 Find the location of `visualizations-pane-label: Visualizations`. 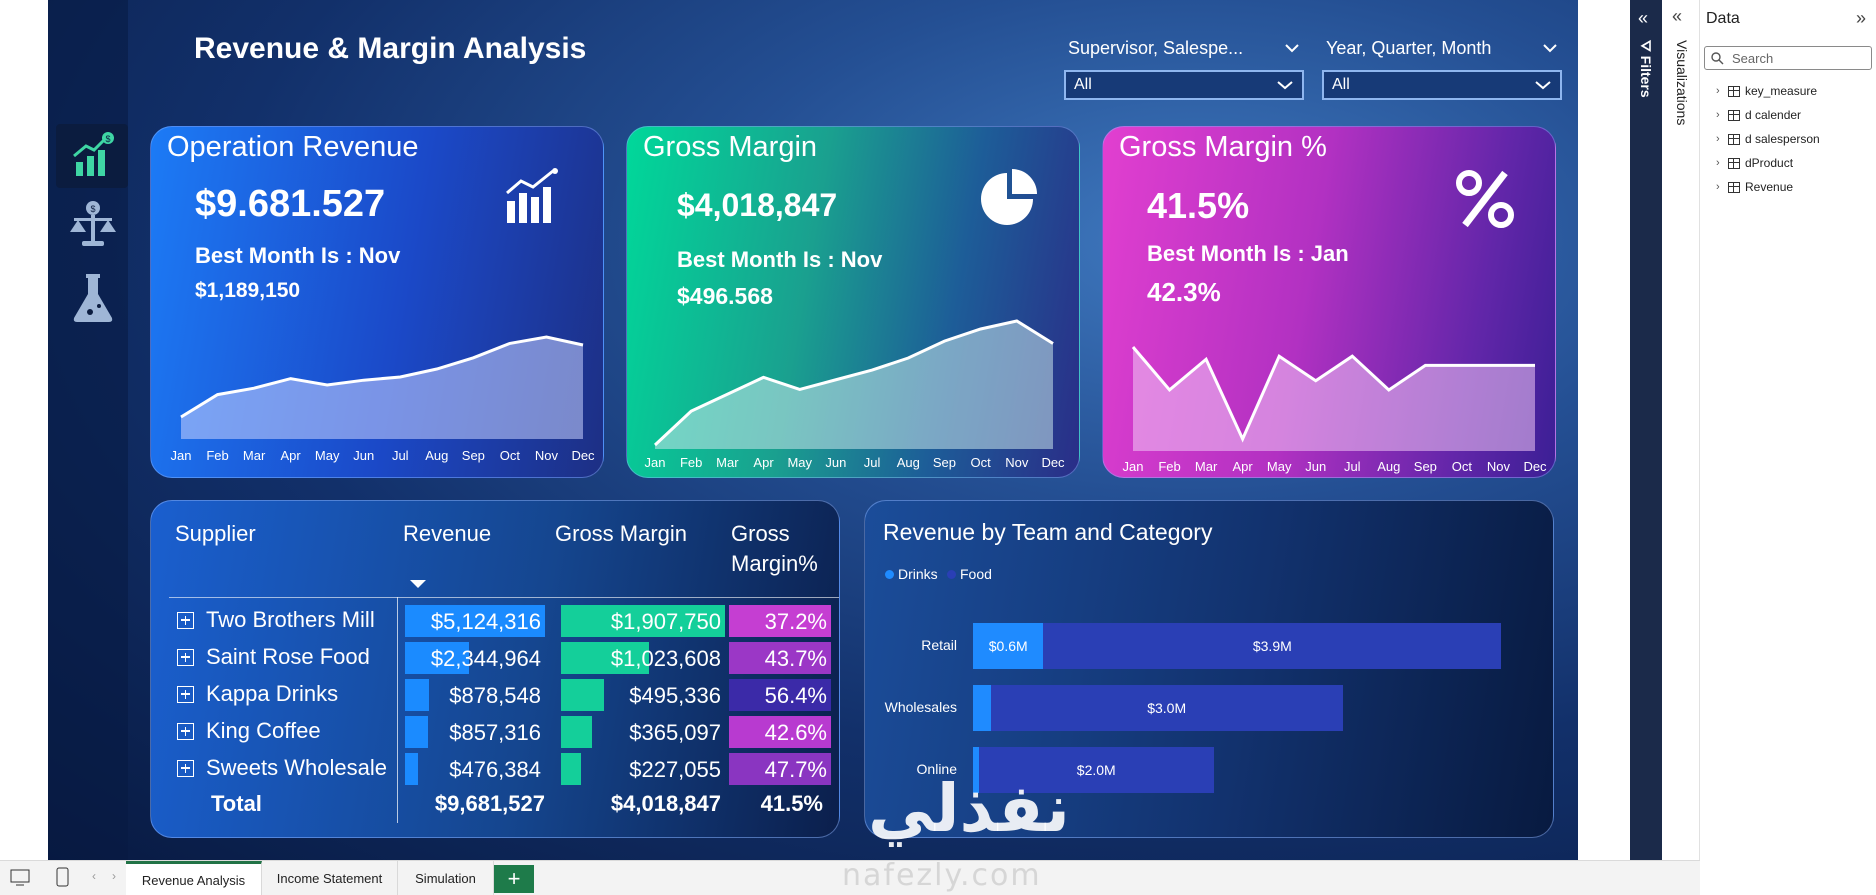

visualizations-pane-label: Visualizations is located at coordinates (1682, 83).